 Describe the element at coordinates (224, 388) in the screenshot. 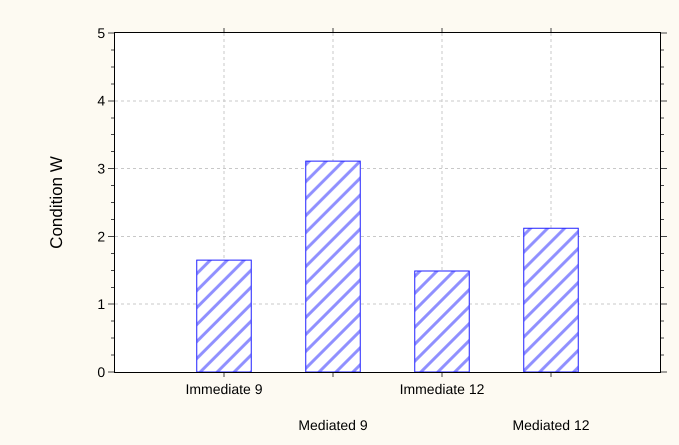

I see `x-tick-label: Immediate 9` at that location.